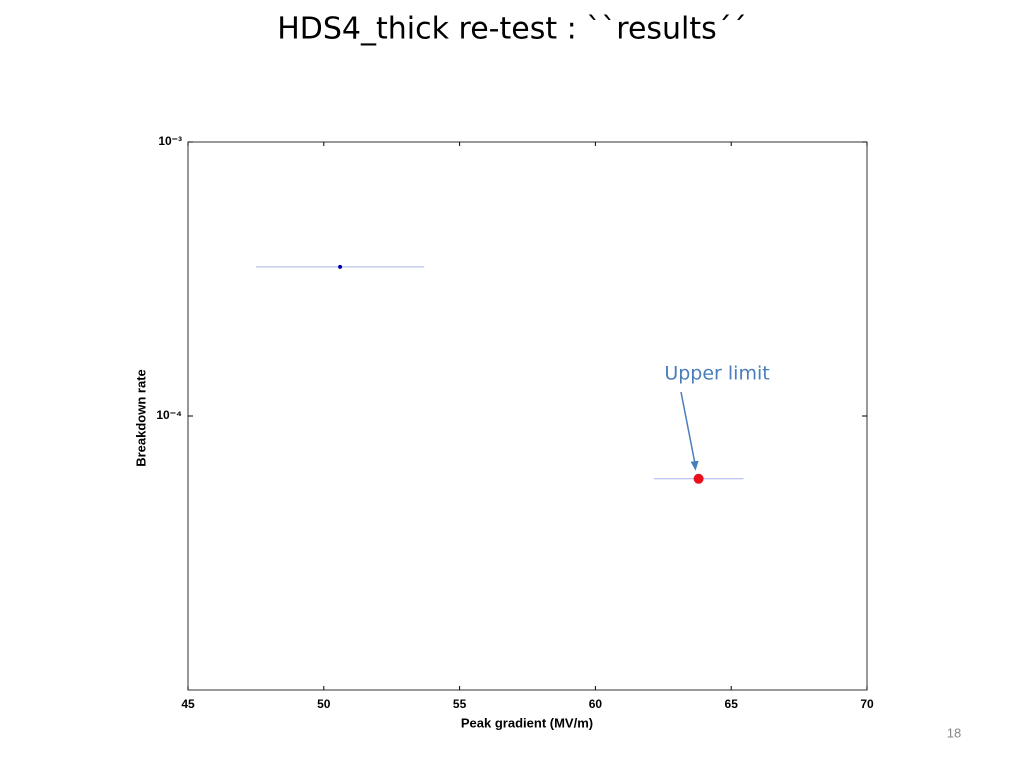  Describe the element at coordinates (867, 704) in the screenshot. I see `x-tick-label: 70` at that location.